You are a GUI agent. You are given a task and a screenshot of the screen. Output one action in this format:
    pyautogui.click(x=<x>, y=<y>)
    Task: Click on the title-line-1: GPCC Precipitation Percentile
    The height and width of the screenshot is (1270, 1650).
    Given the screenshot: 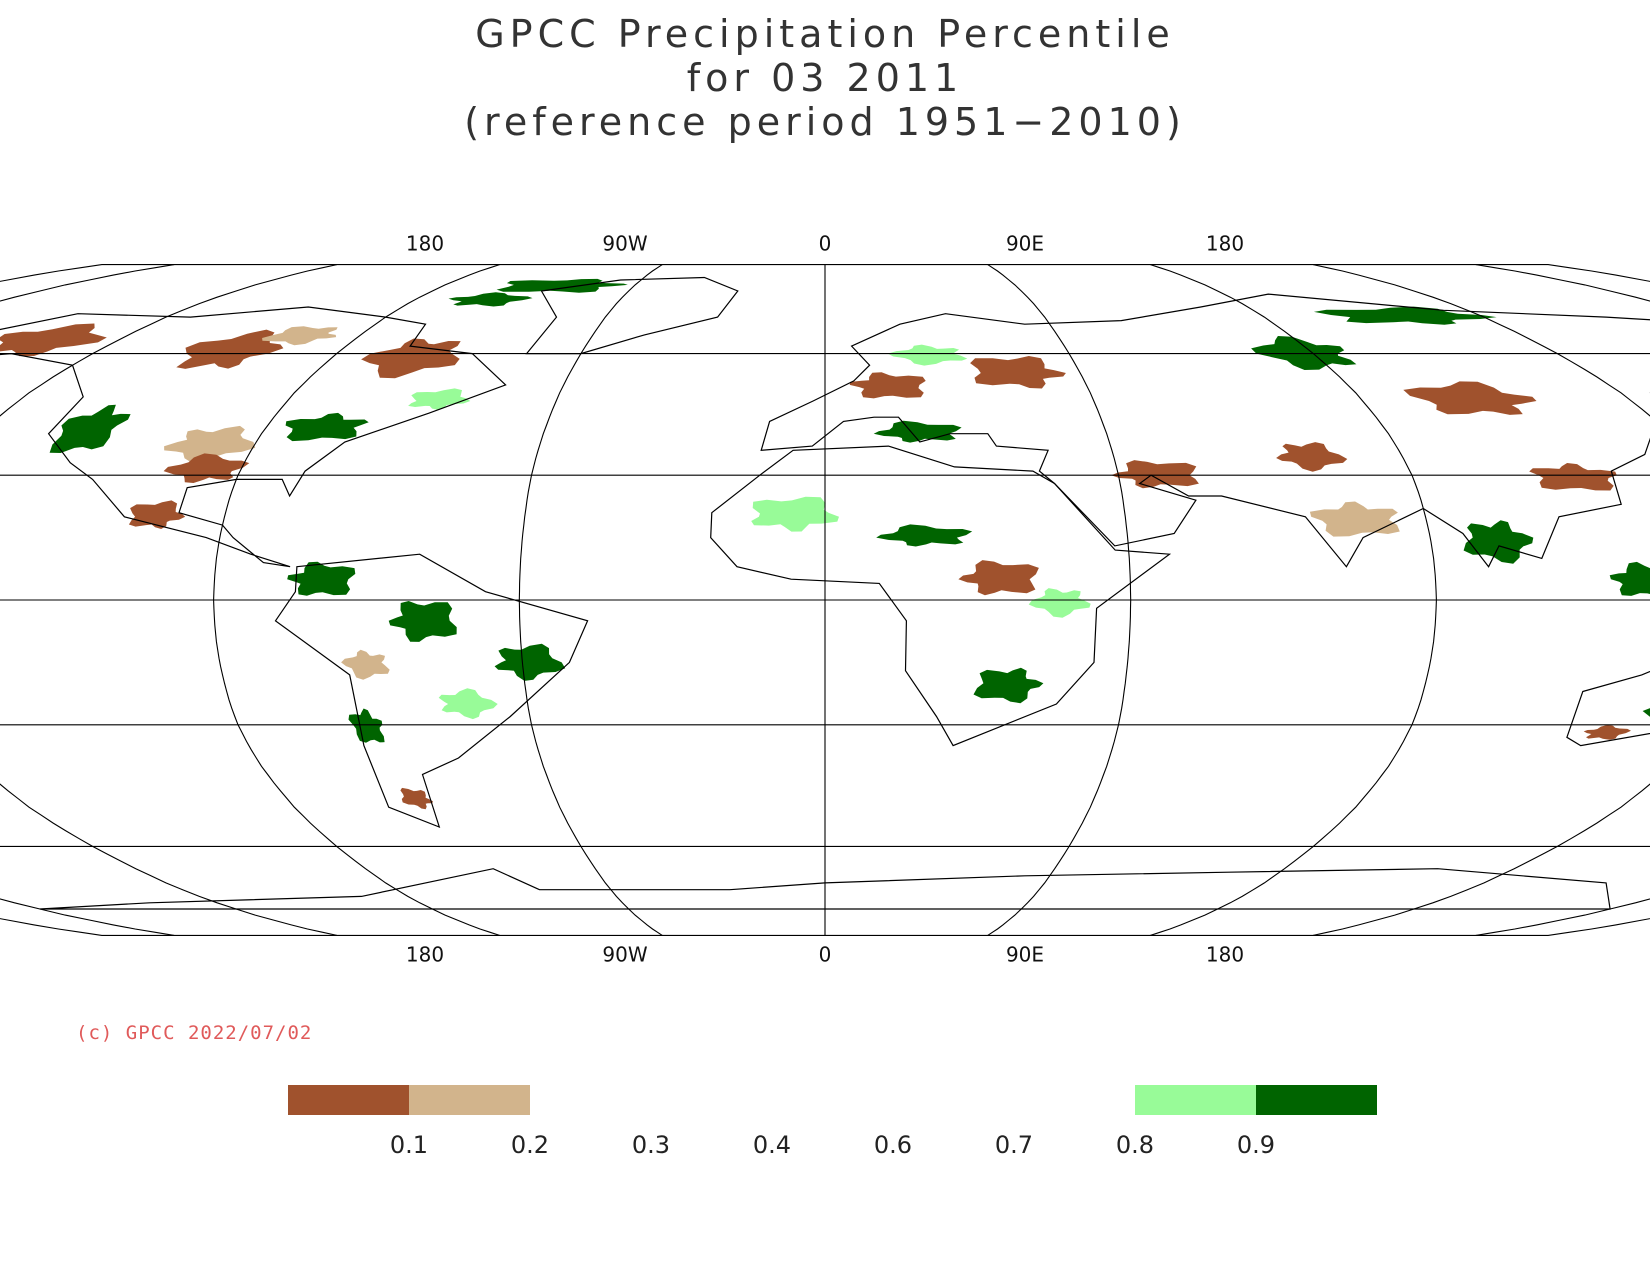 What is the action you would take?
    pyautogui.click(x=825, y=34)
    